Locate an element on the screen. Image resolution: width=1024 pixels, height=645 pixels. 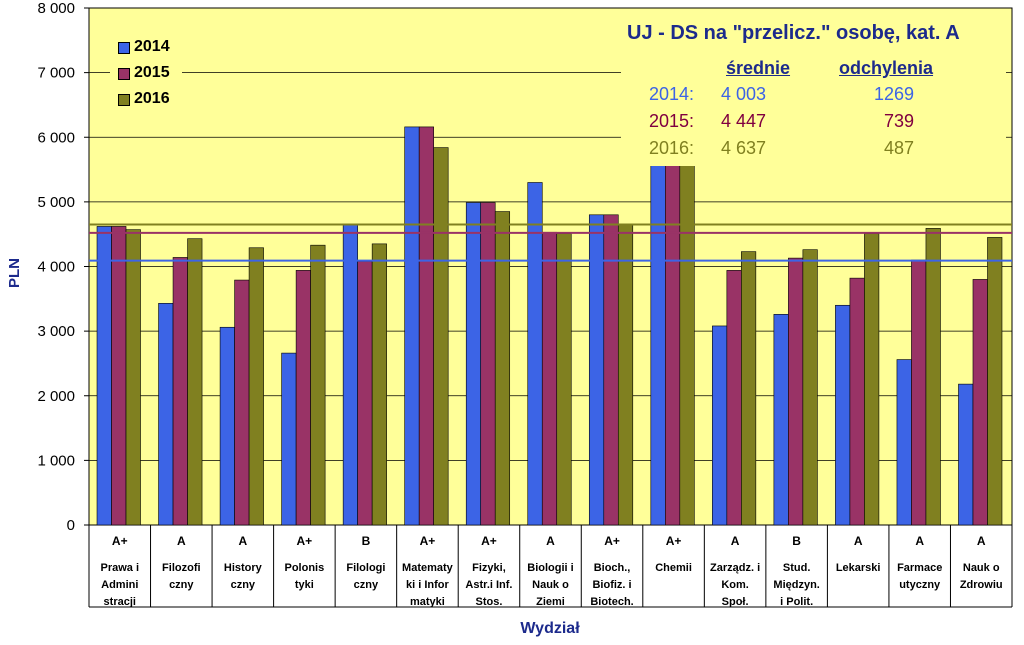
y-tick-label: 1 000 is located at coordinates (56, 460).